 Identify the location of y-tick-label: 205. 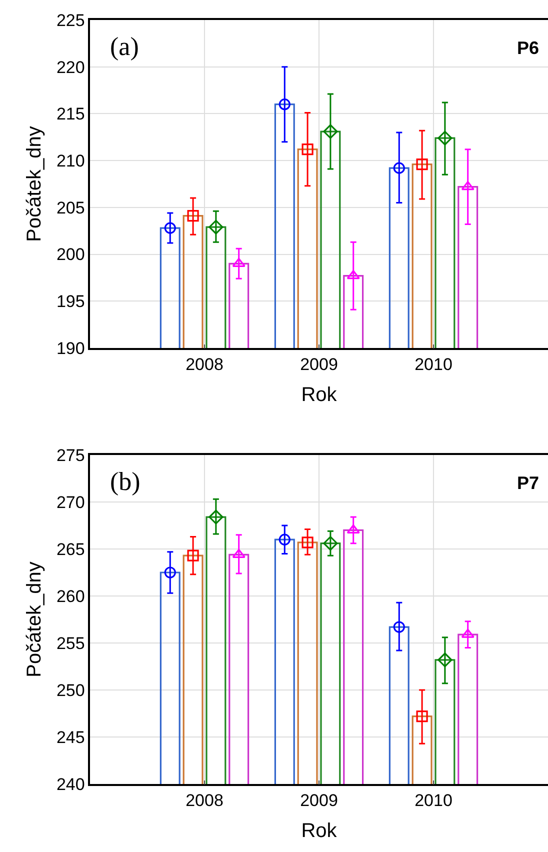
(70, 208).